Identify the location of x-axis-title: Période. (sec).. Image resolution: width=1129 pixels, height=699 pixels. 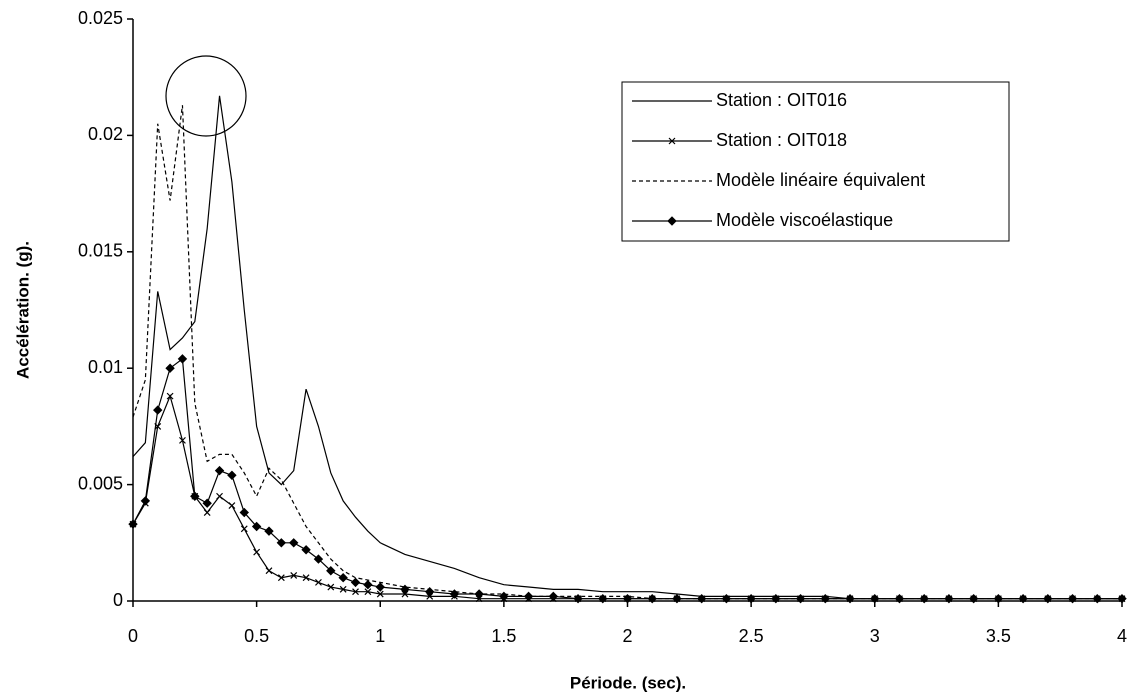
(628, 682).